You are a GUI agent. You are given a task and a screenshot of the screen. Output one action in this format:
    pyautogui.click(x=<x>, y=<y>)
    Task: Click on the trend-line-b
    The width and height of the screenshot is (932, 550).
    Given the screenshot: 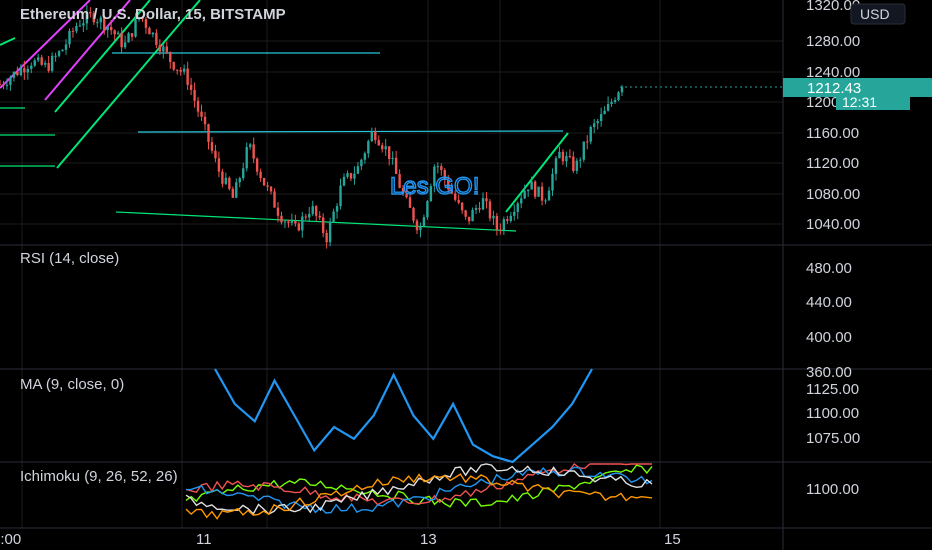 What is the action you would take?
    pyautogui.click(x=102, y=56)
    